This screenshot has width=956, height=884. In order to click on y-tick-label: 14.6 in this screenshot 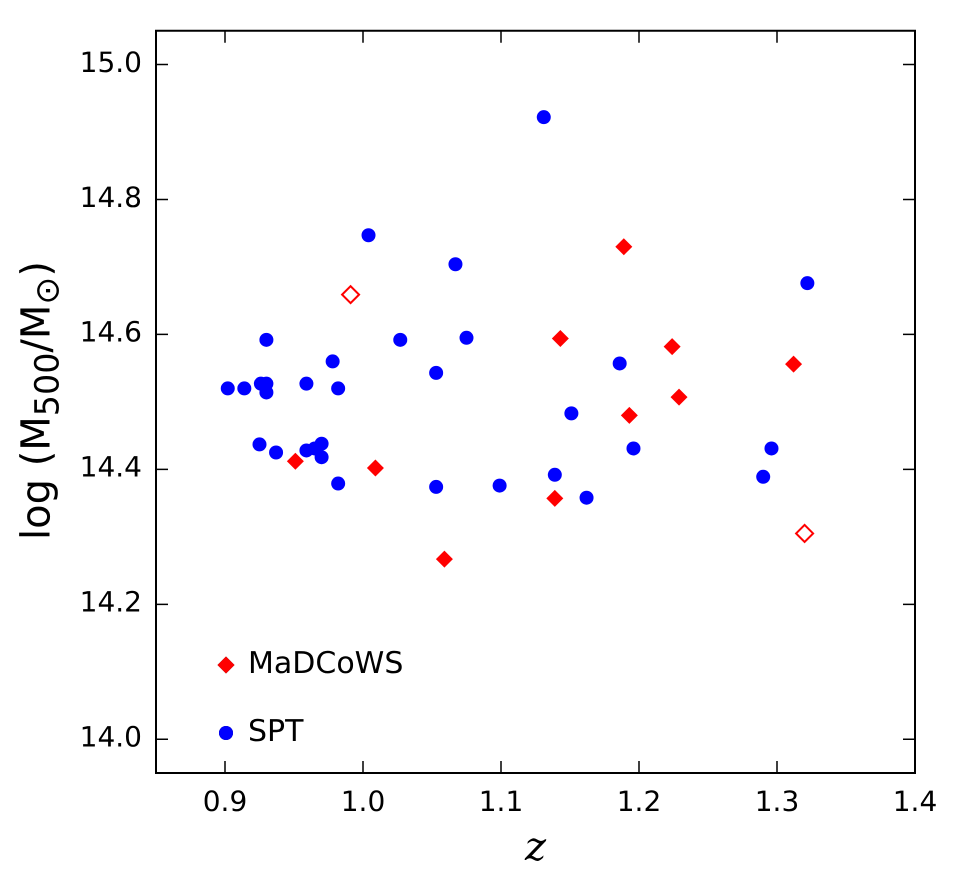, I will do `click(111, 332)`.